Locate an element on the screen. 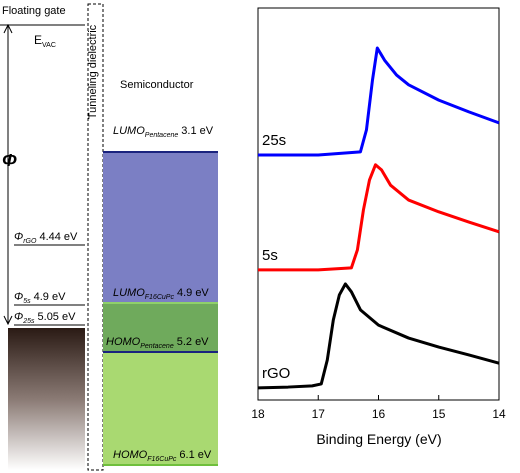 The width and height of the screenshot is (520, 473). dielectric-label: Tunneling dielectric is located at coordinates (93, 71).